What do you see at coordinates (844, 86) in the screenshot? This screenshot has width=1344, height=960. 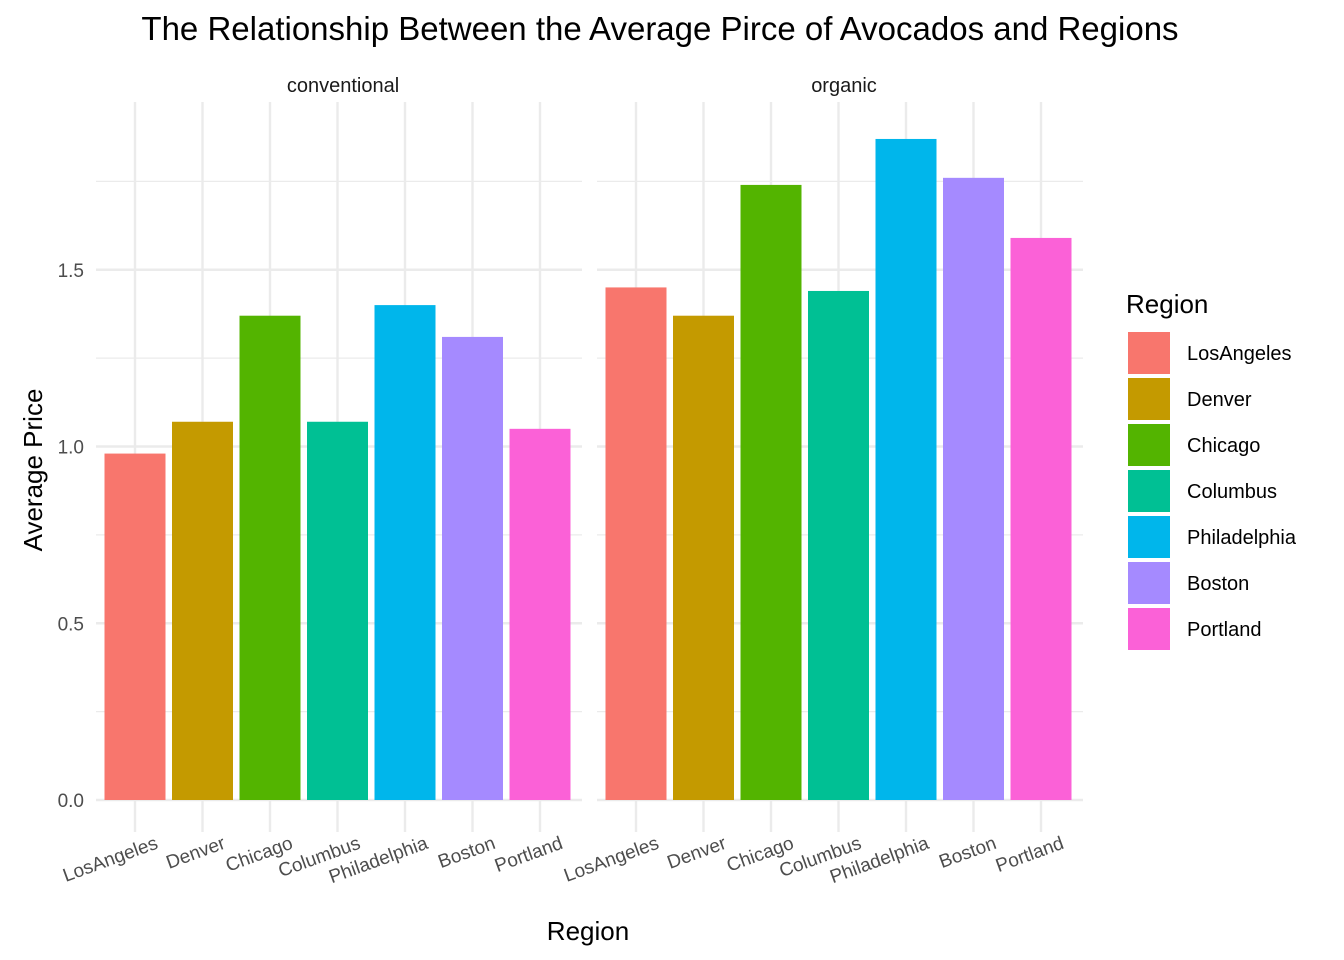 I see `facet-label: organic` at bounding box center [844, 86].